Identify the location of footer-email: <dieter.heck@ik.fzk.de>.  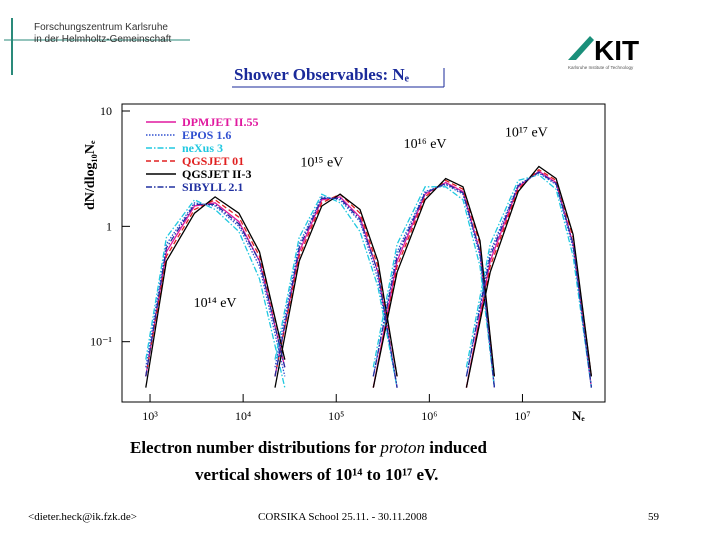
(82, 517).